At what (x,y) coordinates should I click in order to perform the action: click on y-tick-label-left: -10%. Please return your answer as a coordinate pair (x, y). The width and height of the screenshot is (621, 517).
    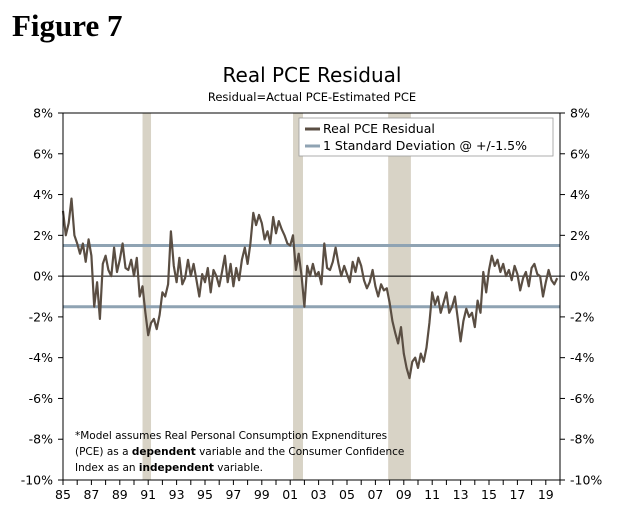
    Looking at the image, I should click on (37, 480).